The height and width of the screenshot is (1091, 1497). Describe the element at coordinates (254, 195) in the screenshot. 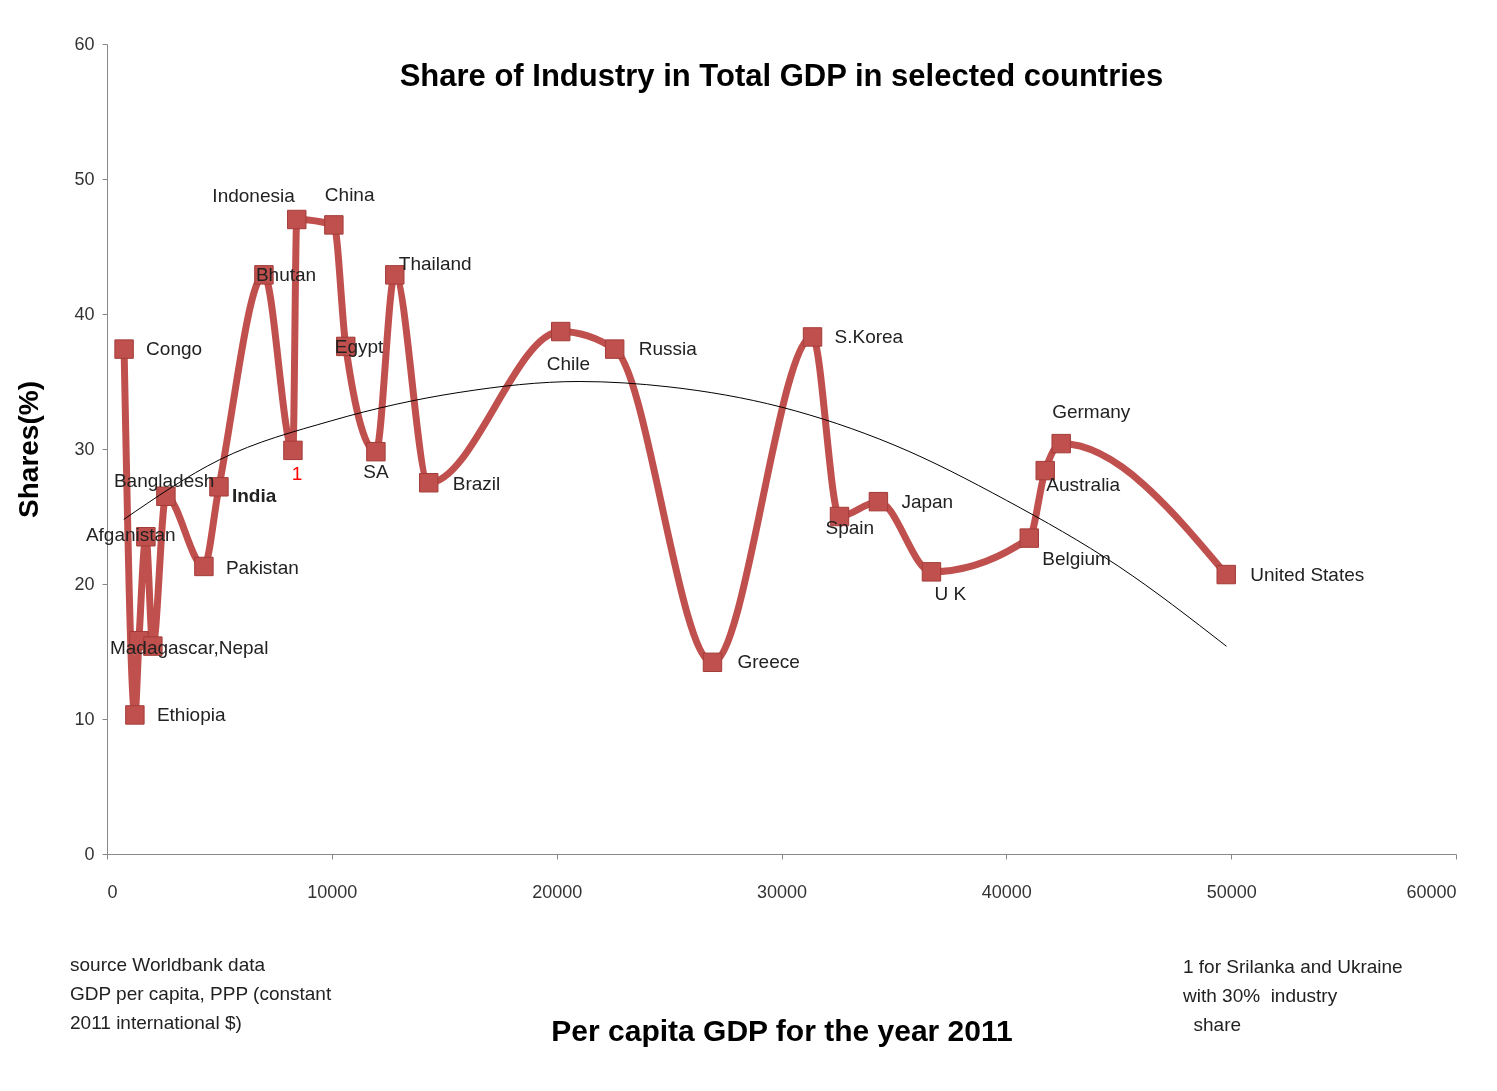

I see `annotation: Indonesia` at that location.